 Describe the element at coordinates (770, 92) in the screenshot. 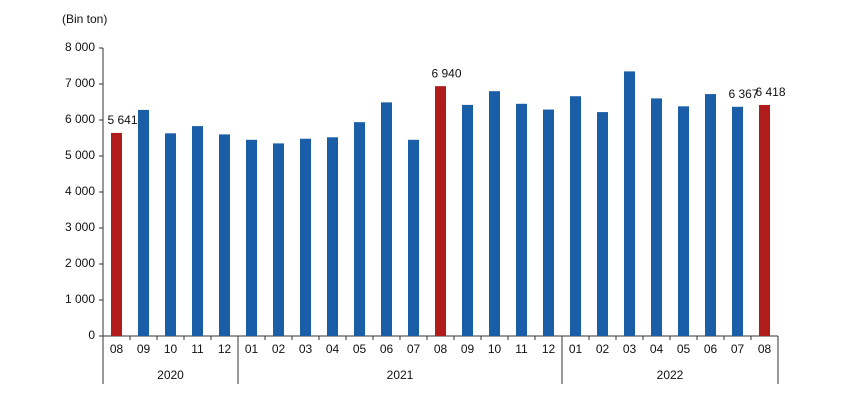

I see `value-label: 6 418` at that location.